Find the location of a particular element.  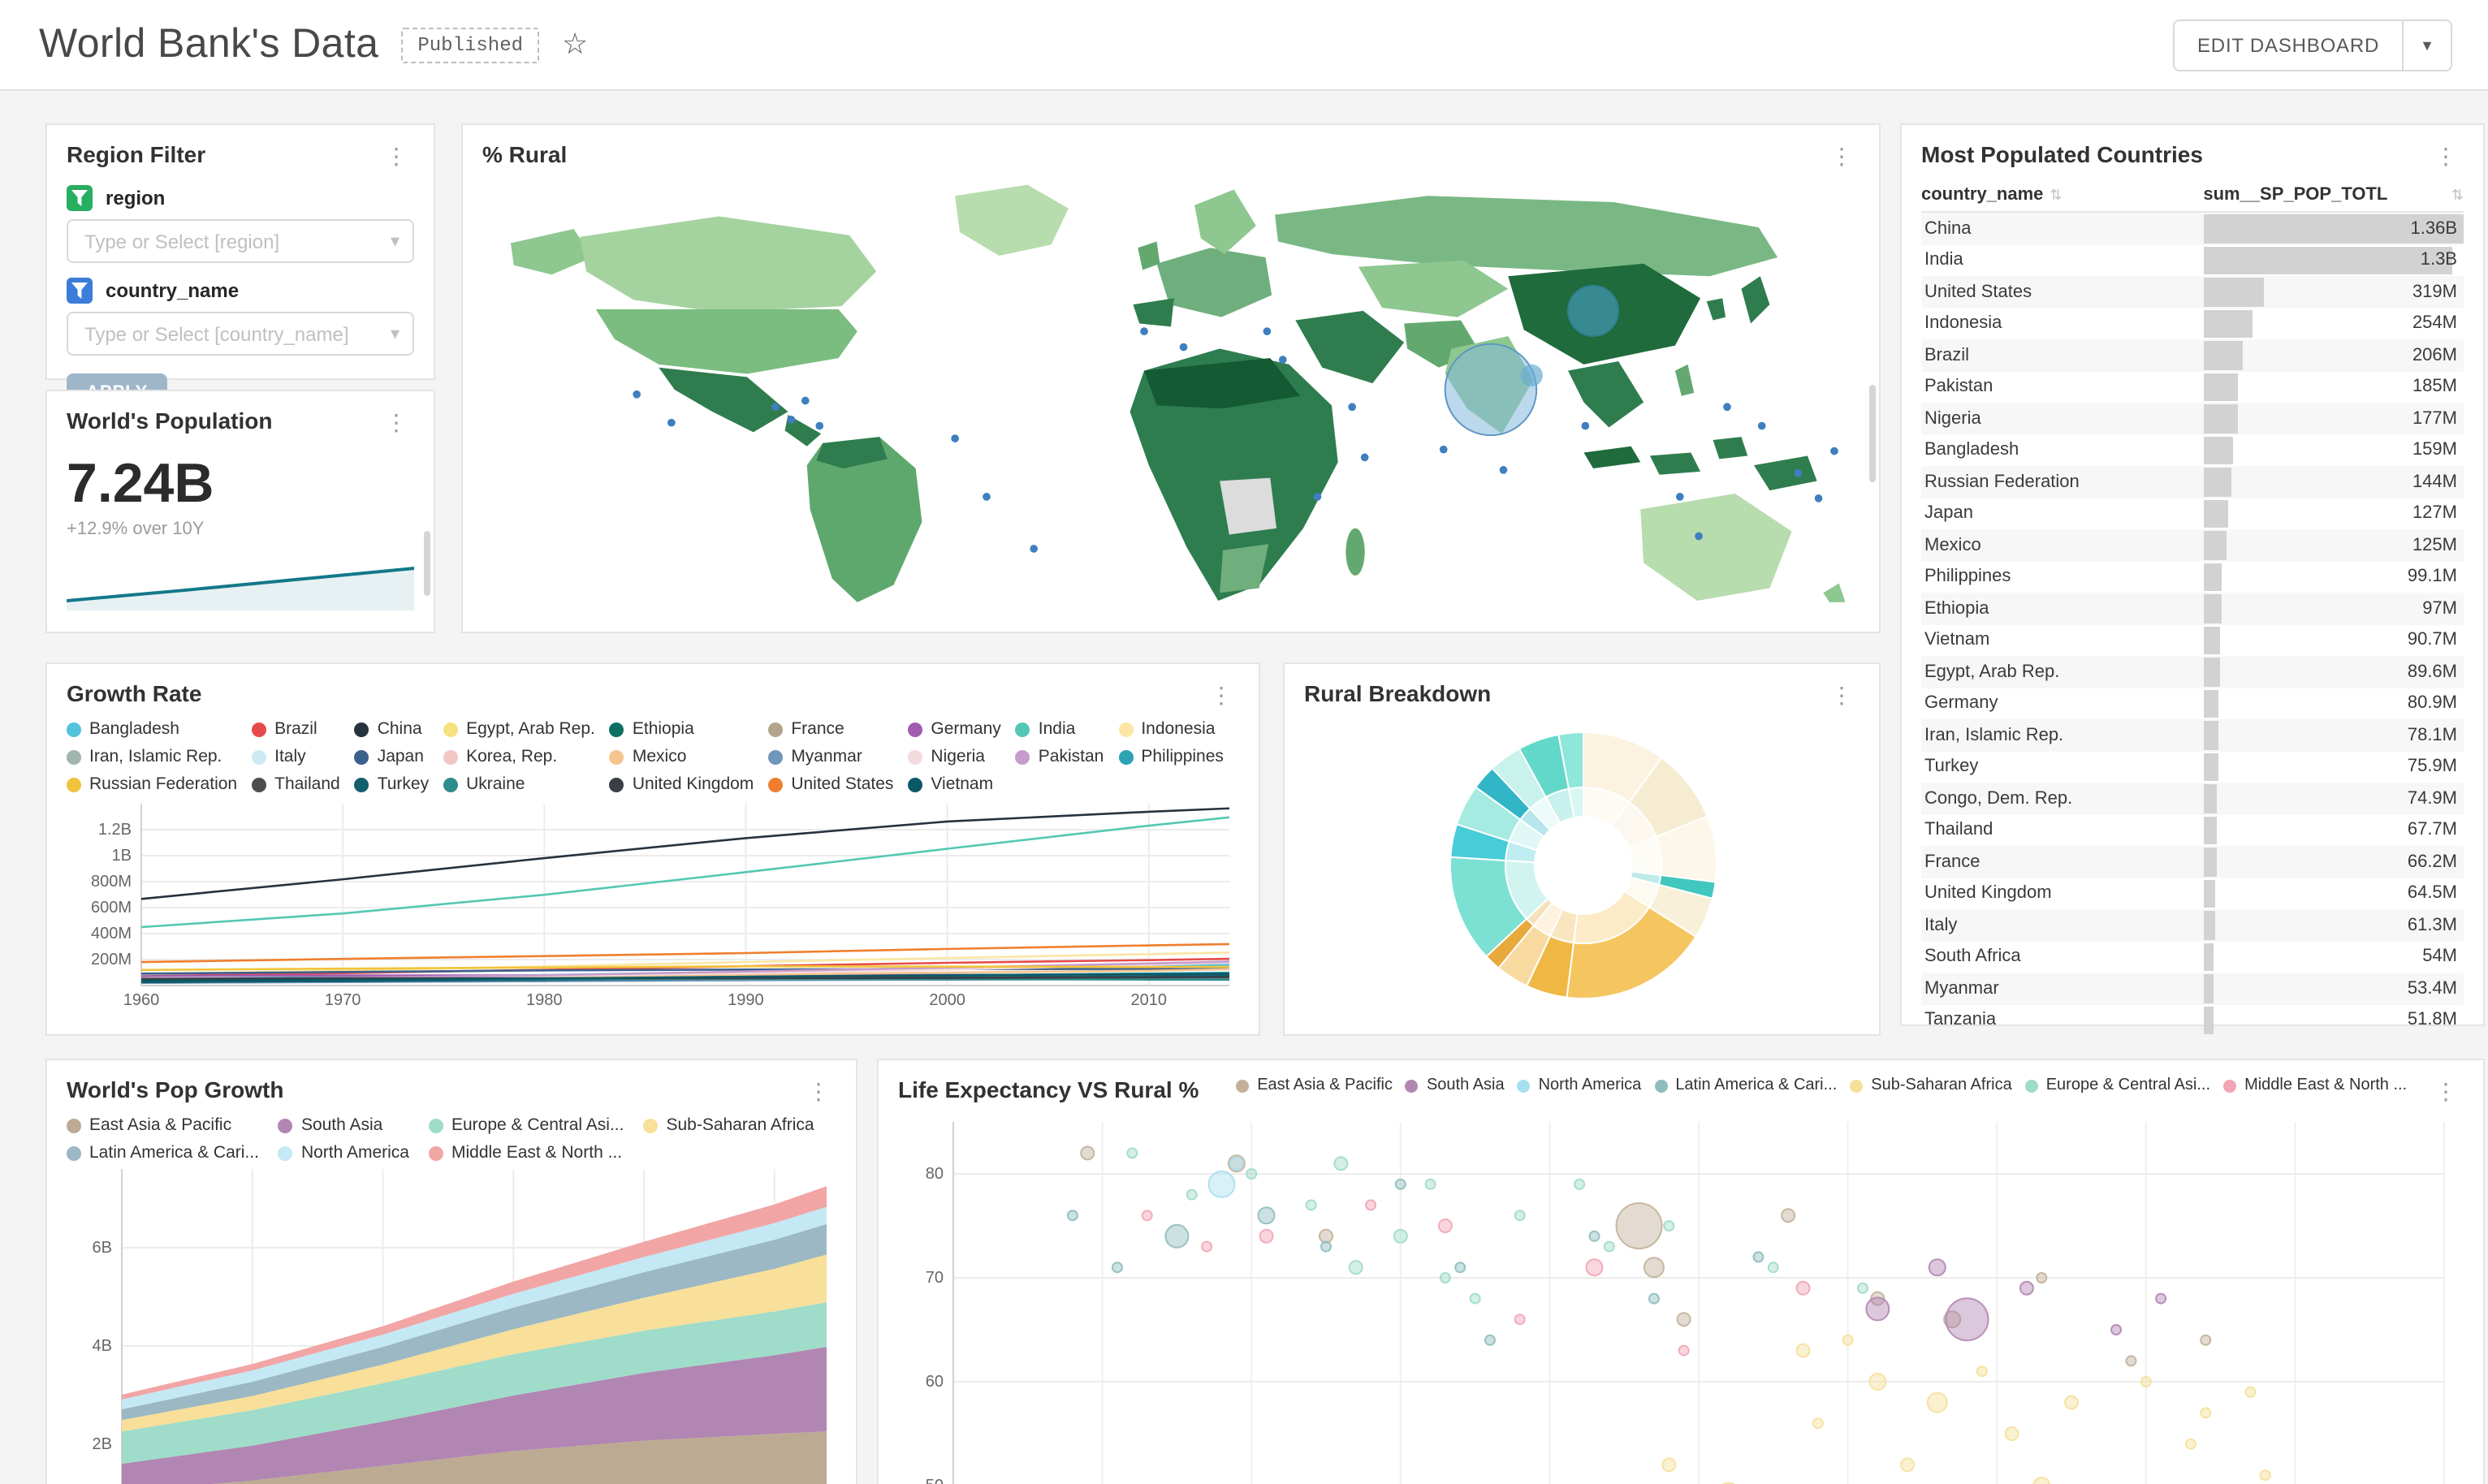

published-badge: Published is located at coordinates (470, 45).